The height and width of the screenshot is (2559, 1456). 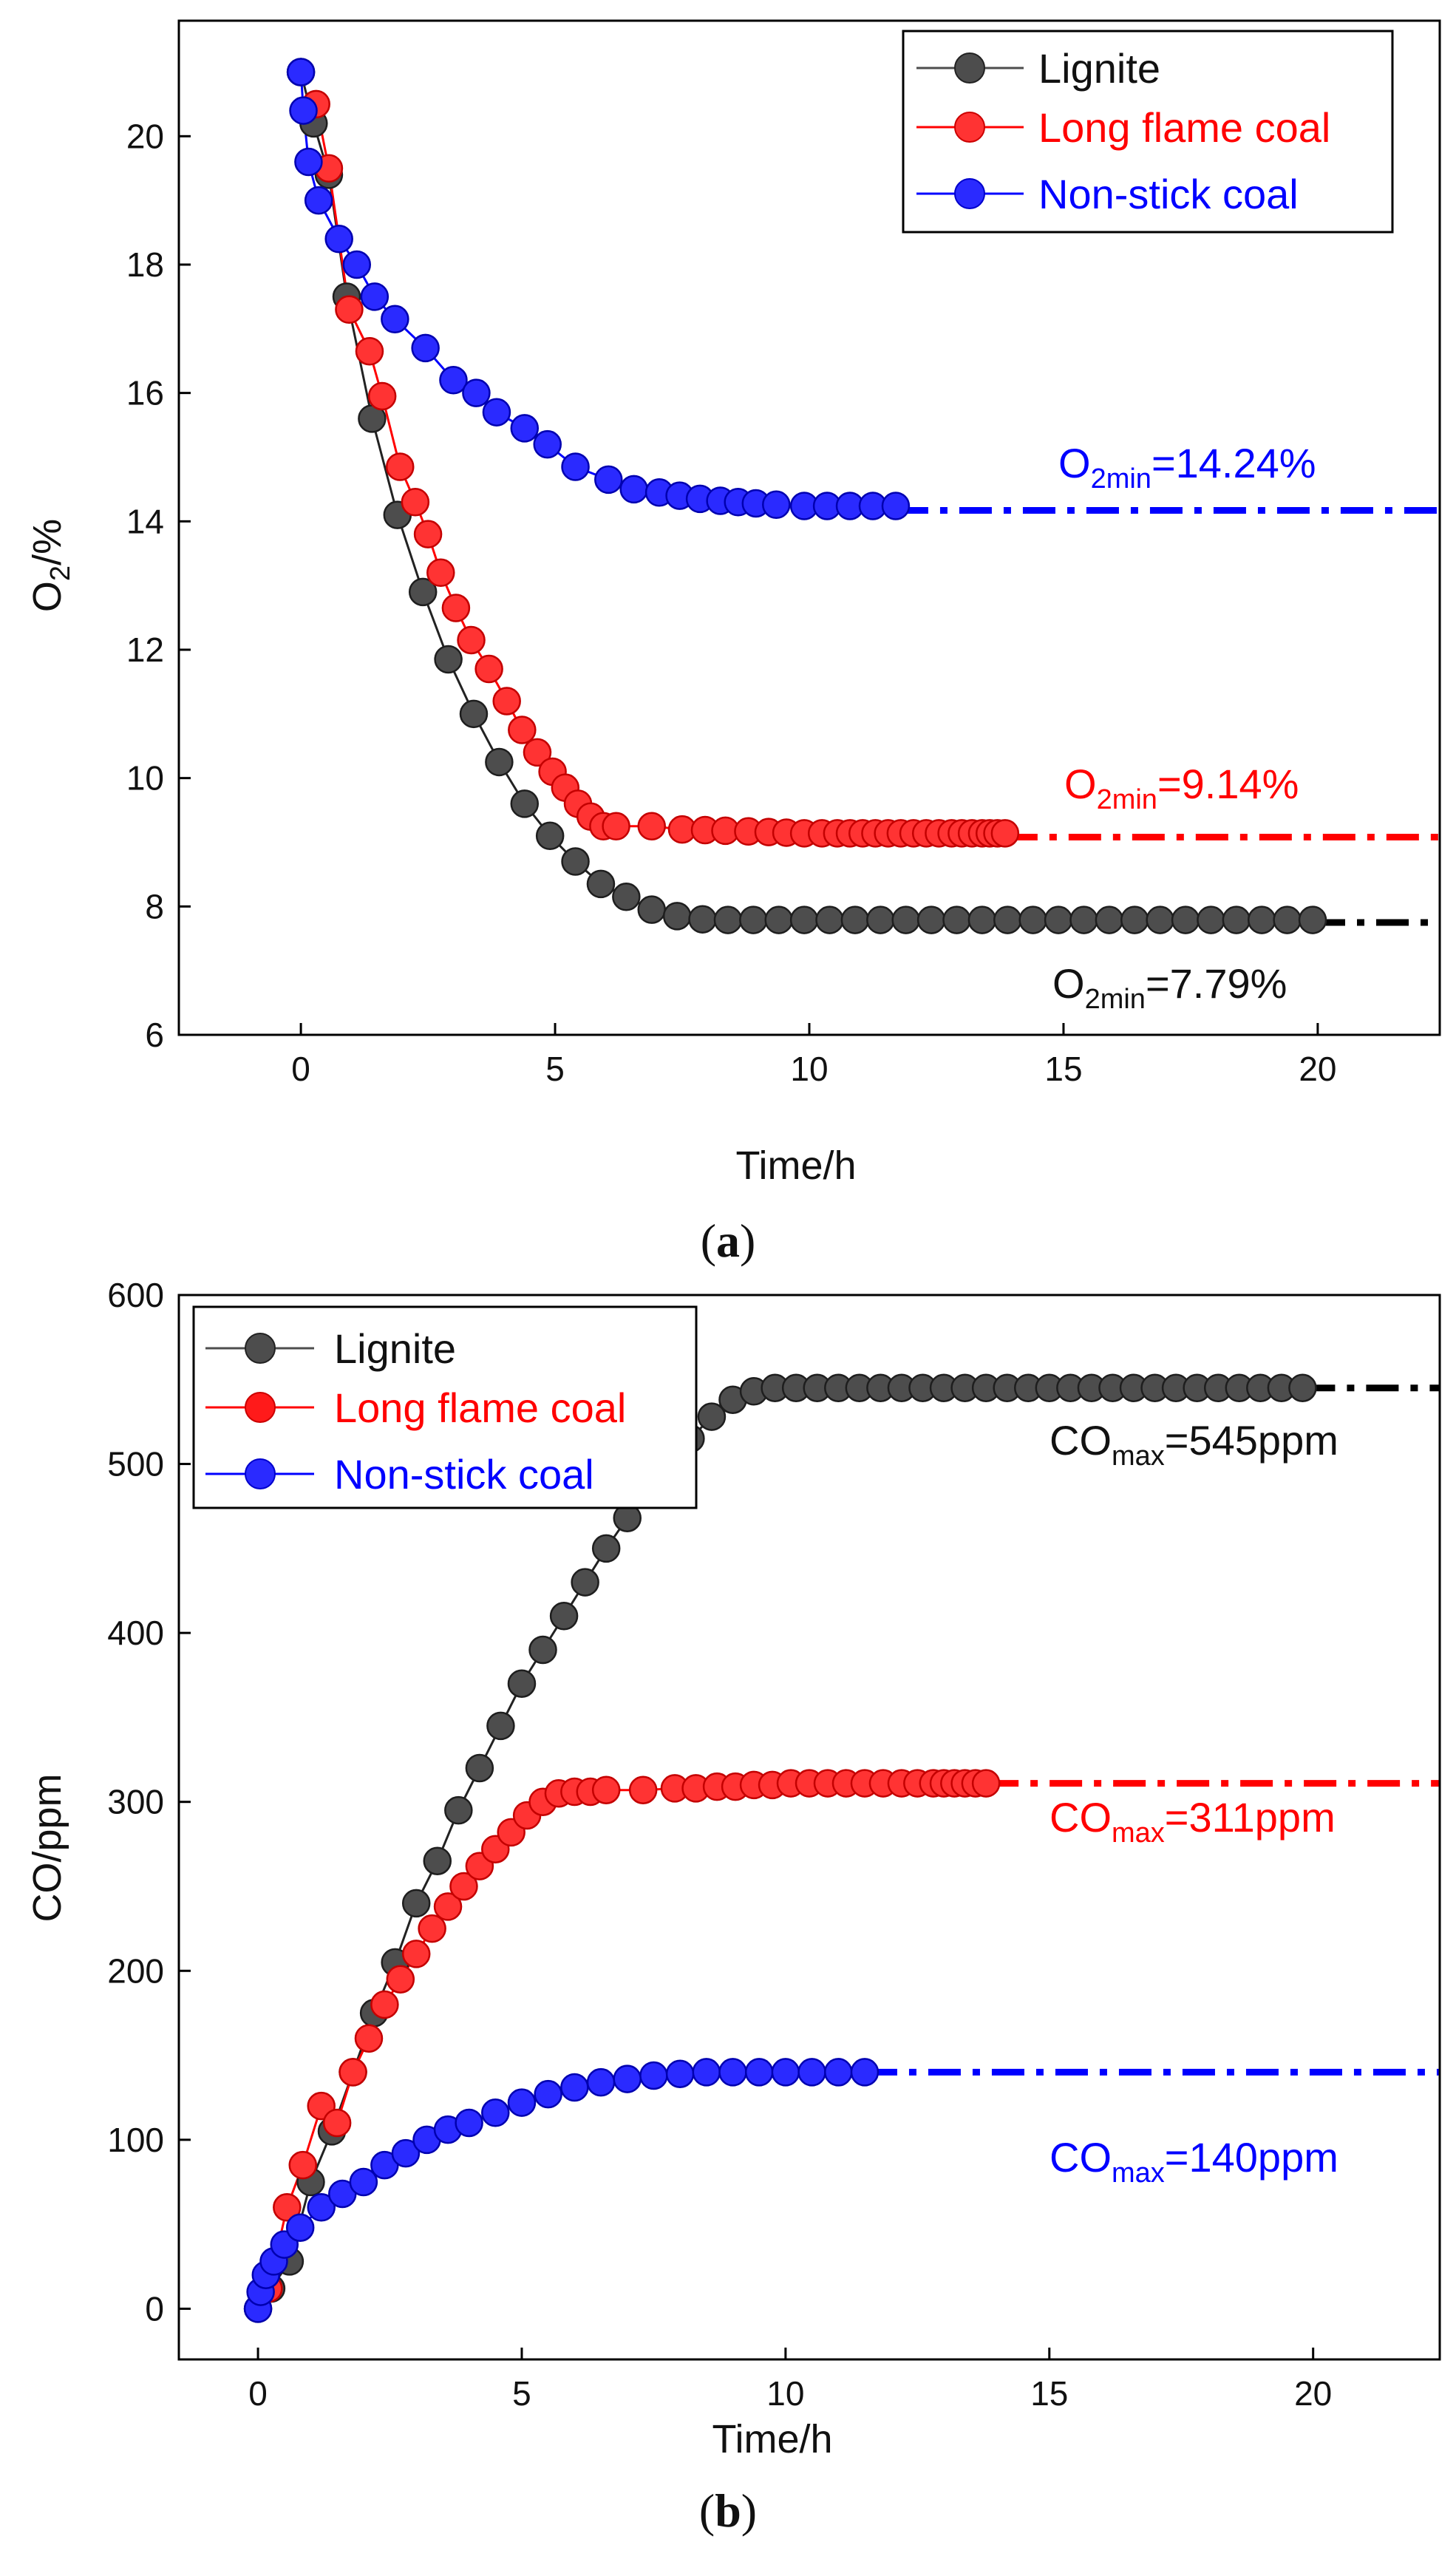 What do you see at coordinates (1216, 983) in the screenshot?
I see `annotation-rest: =7.79%` at bounding box center [1216, 983].